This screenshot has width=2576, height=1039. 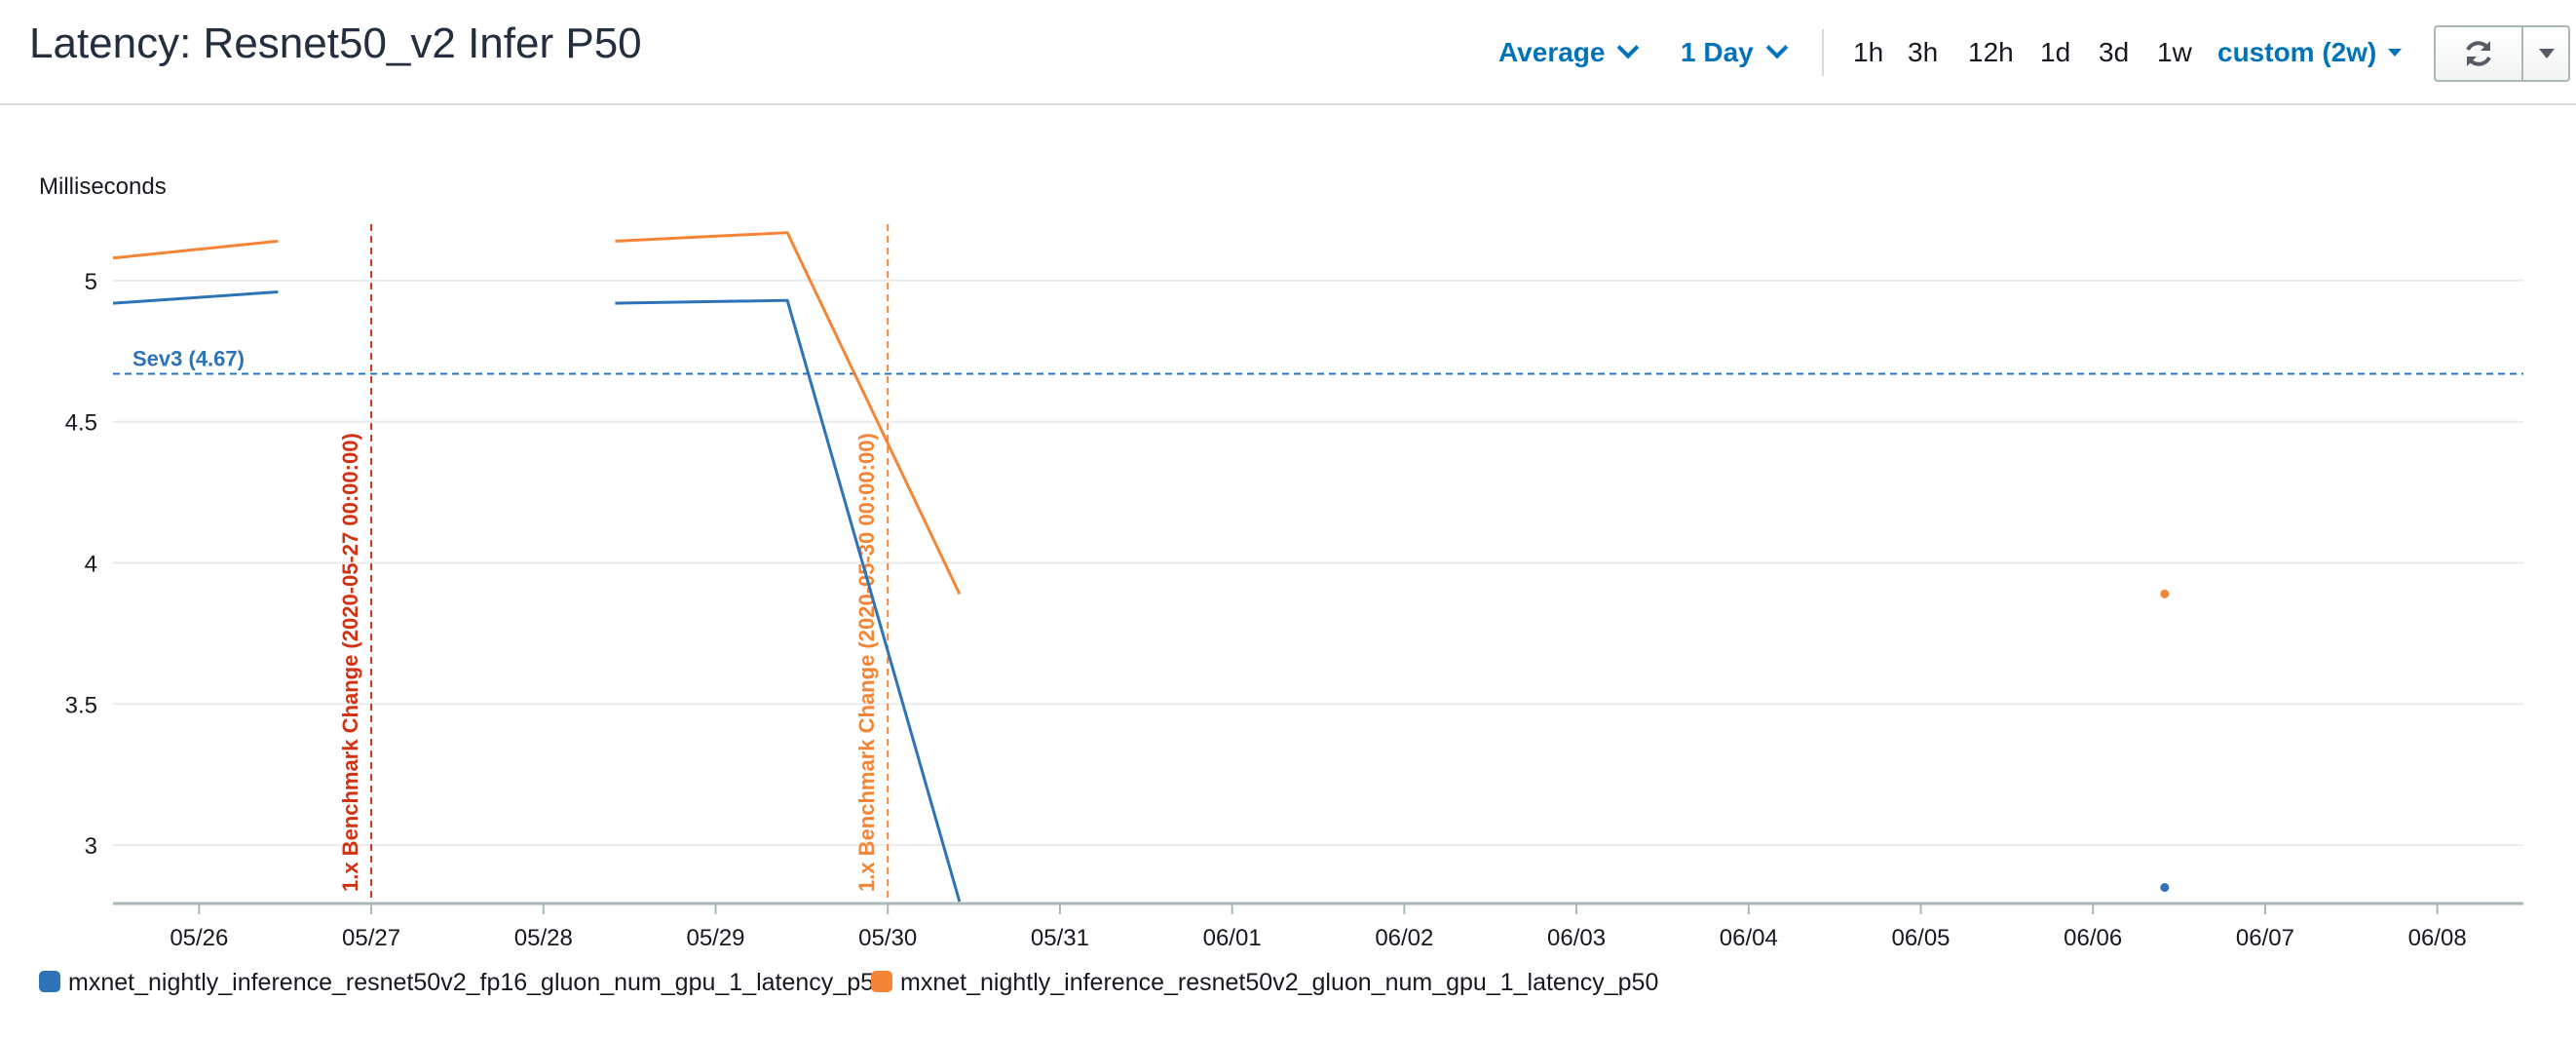 I want to click on y-tick-label: 4.5, so click(x=81, y=423).